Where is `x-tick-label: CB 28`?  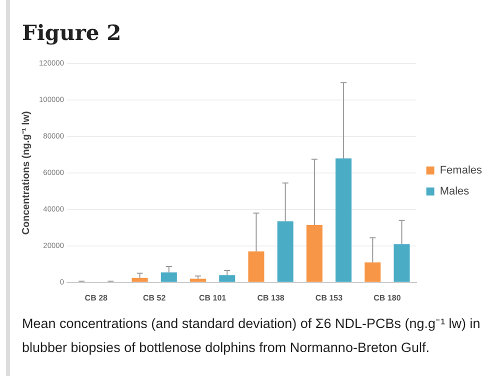 x-tick-label: CB 28 is located at coordinates (96, 297).